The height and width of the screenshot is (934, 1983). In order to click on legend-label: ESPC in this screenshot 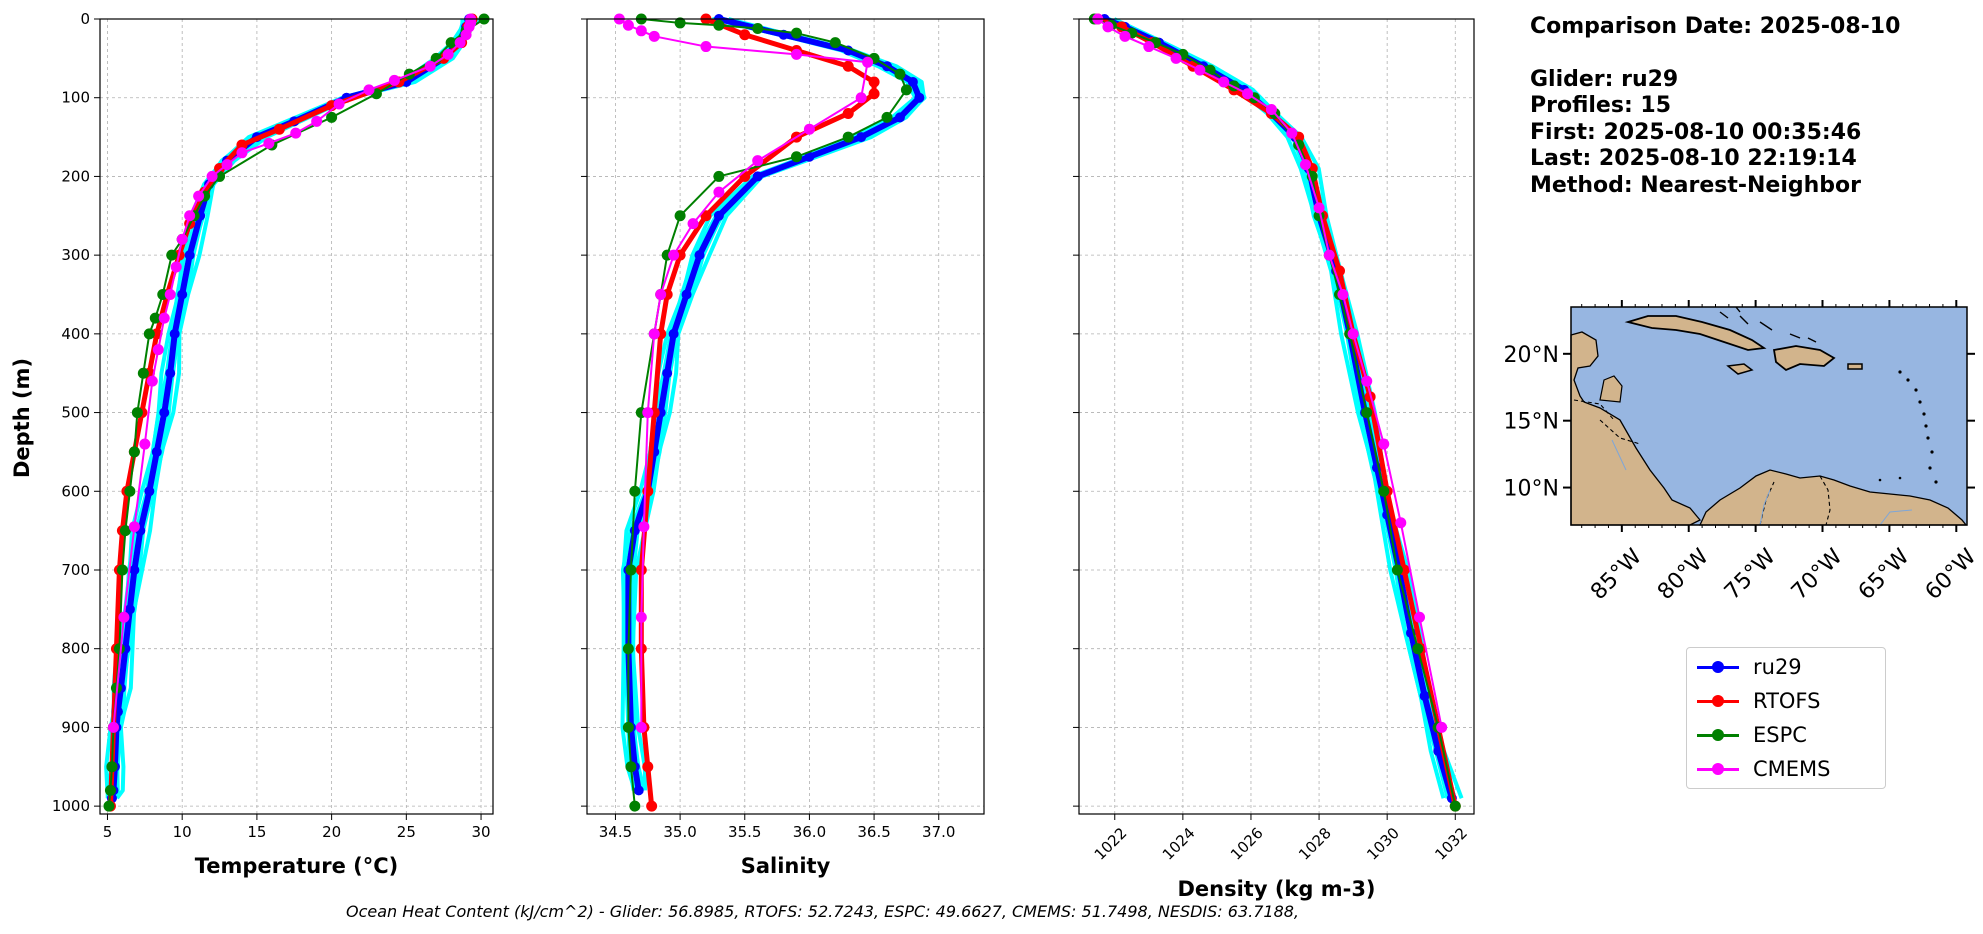, I will do `click(1780, 735)`.